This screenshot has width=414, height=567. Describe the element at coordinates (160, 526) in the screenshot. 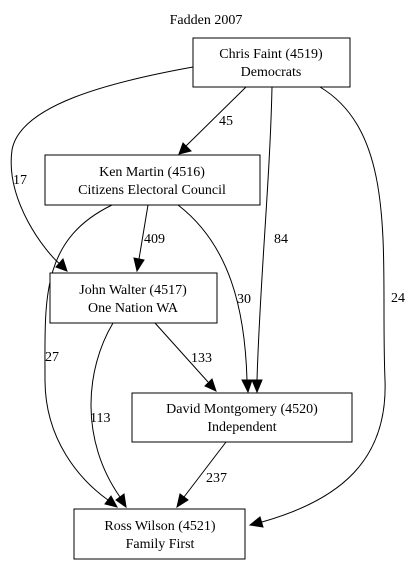

I see `node-name: Ross Wilson (4521)` at that location.